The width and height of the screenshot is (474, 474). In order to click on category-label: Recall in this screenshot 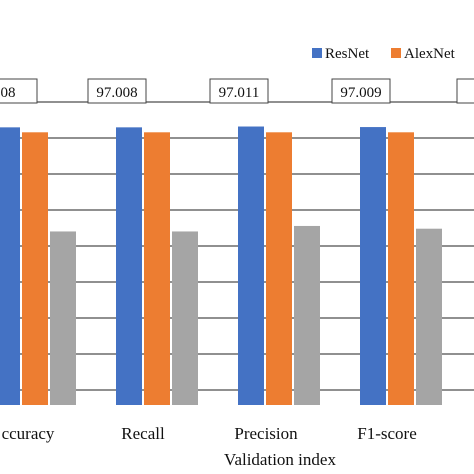, I will do `click(143, 433)`.